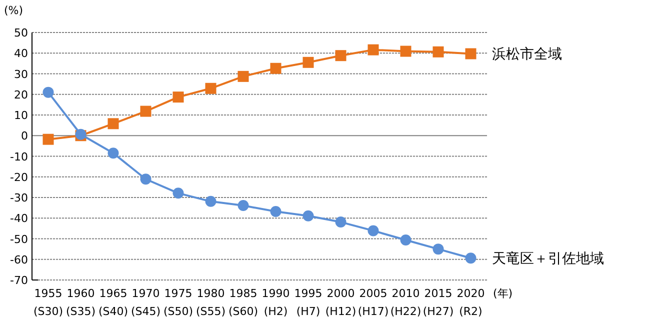  Describe the element at coordinates (19, 219) in the screenshot. I see `y-tick-label: -40` at that location.